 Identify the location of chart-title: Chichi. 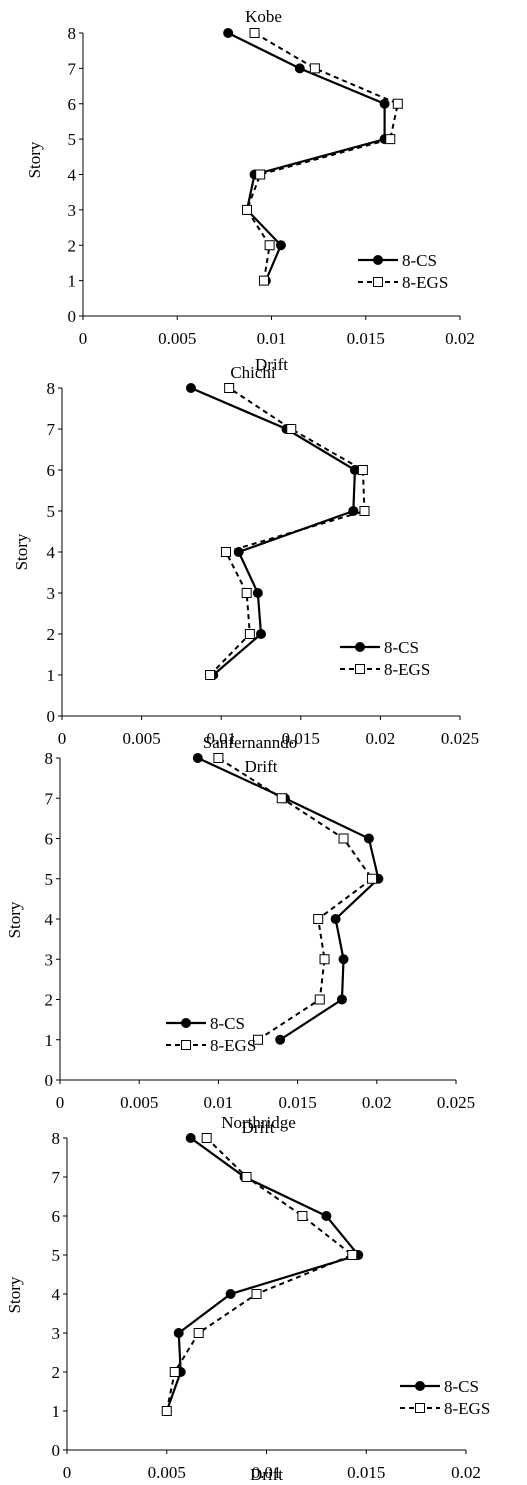
(253, 372).